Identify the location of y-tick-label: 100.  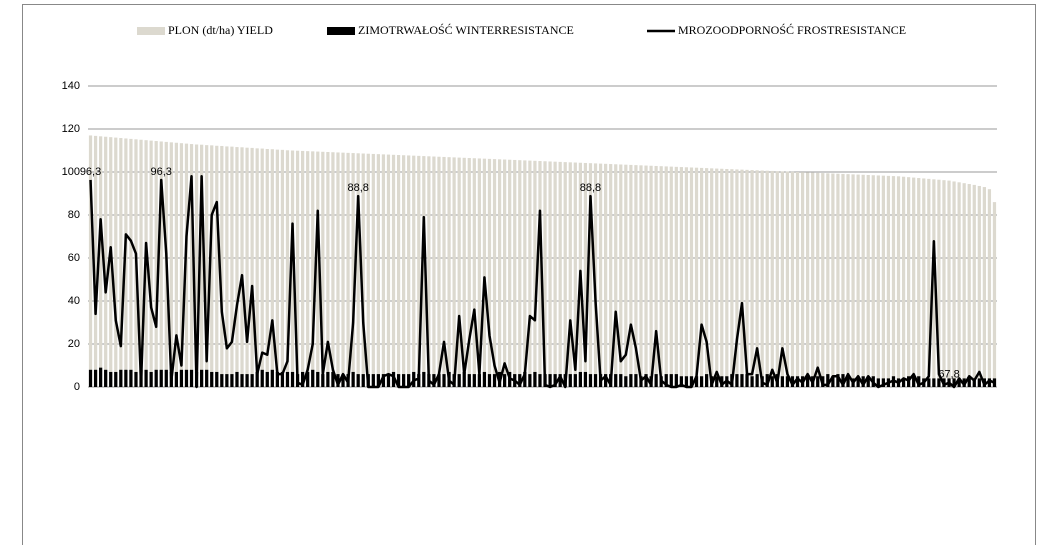
(71, 172).